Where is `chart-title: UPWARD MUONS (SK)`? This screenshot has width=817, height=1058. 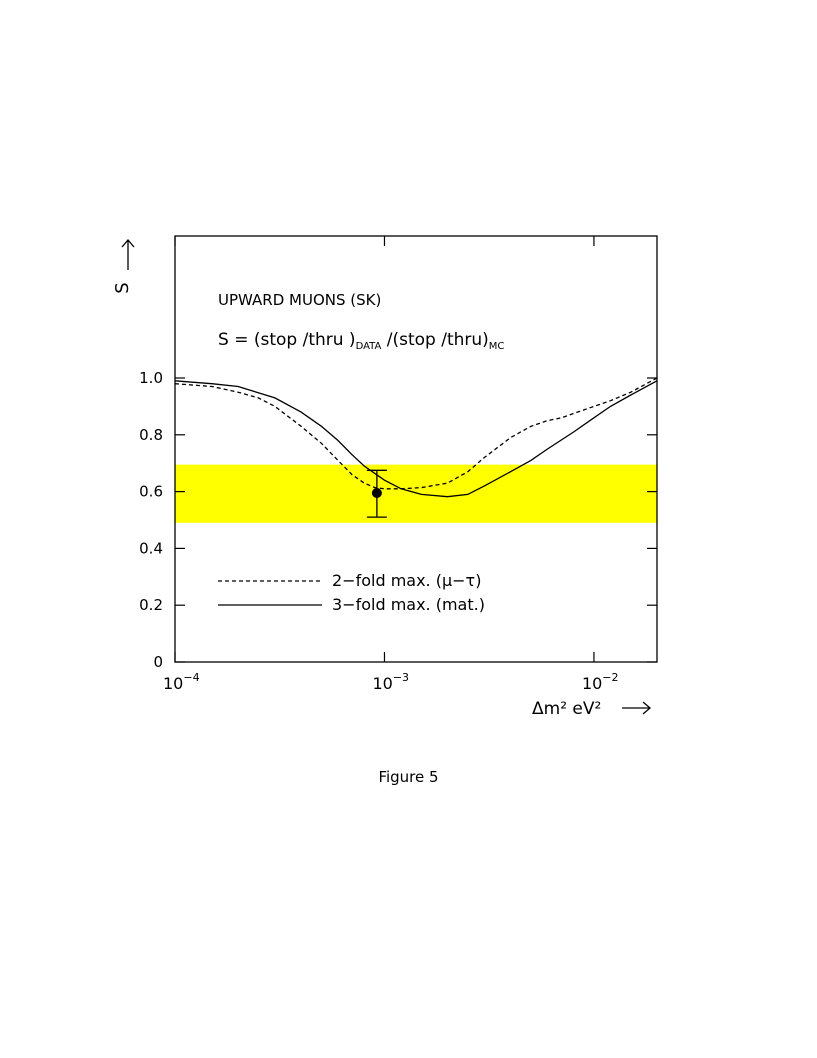 chart-title: UPWARD MUONS (SK) is located at coordinates (299, 300).